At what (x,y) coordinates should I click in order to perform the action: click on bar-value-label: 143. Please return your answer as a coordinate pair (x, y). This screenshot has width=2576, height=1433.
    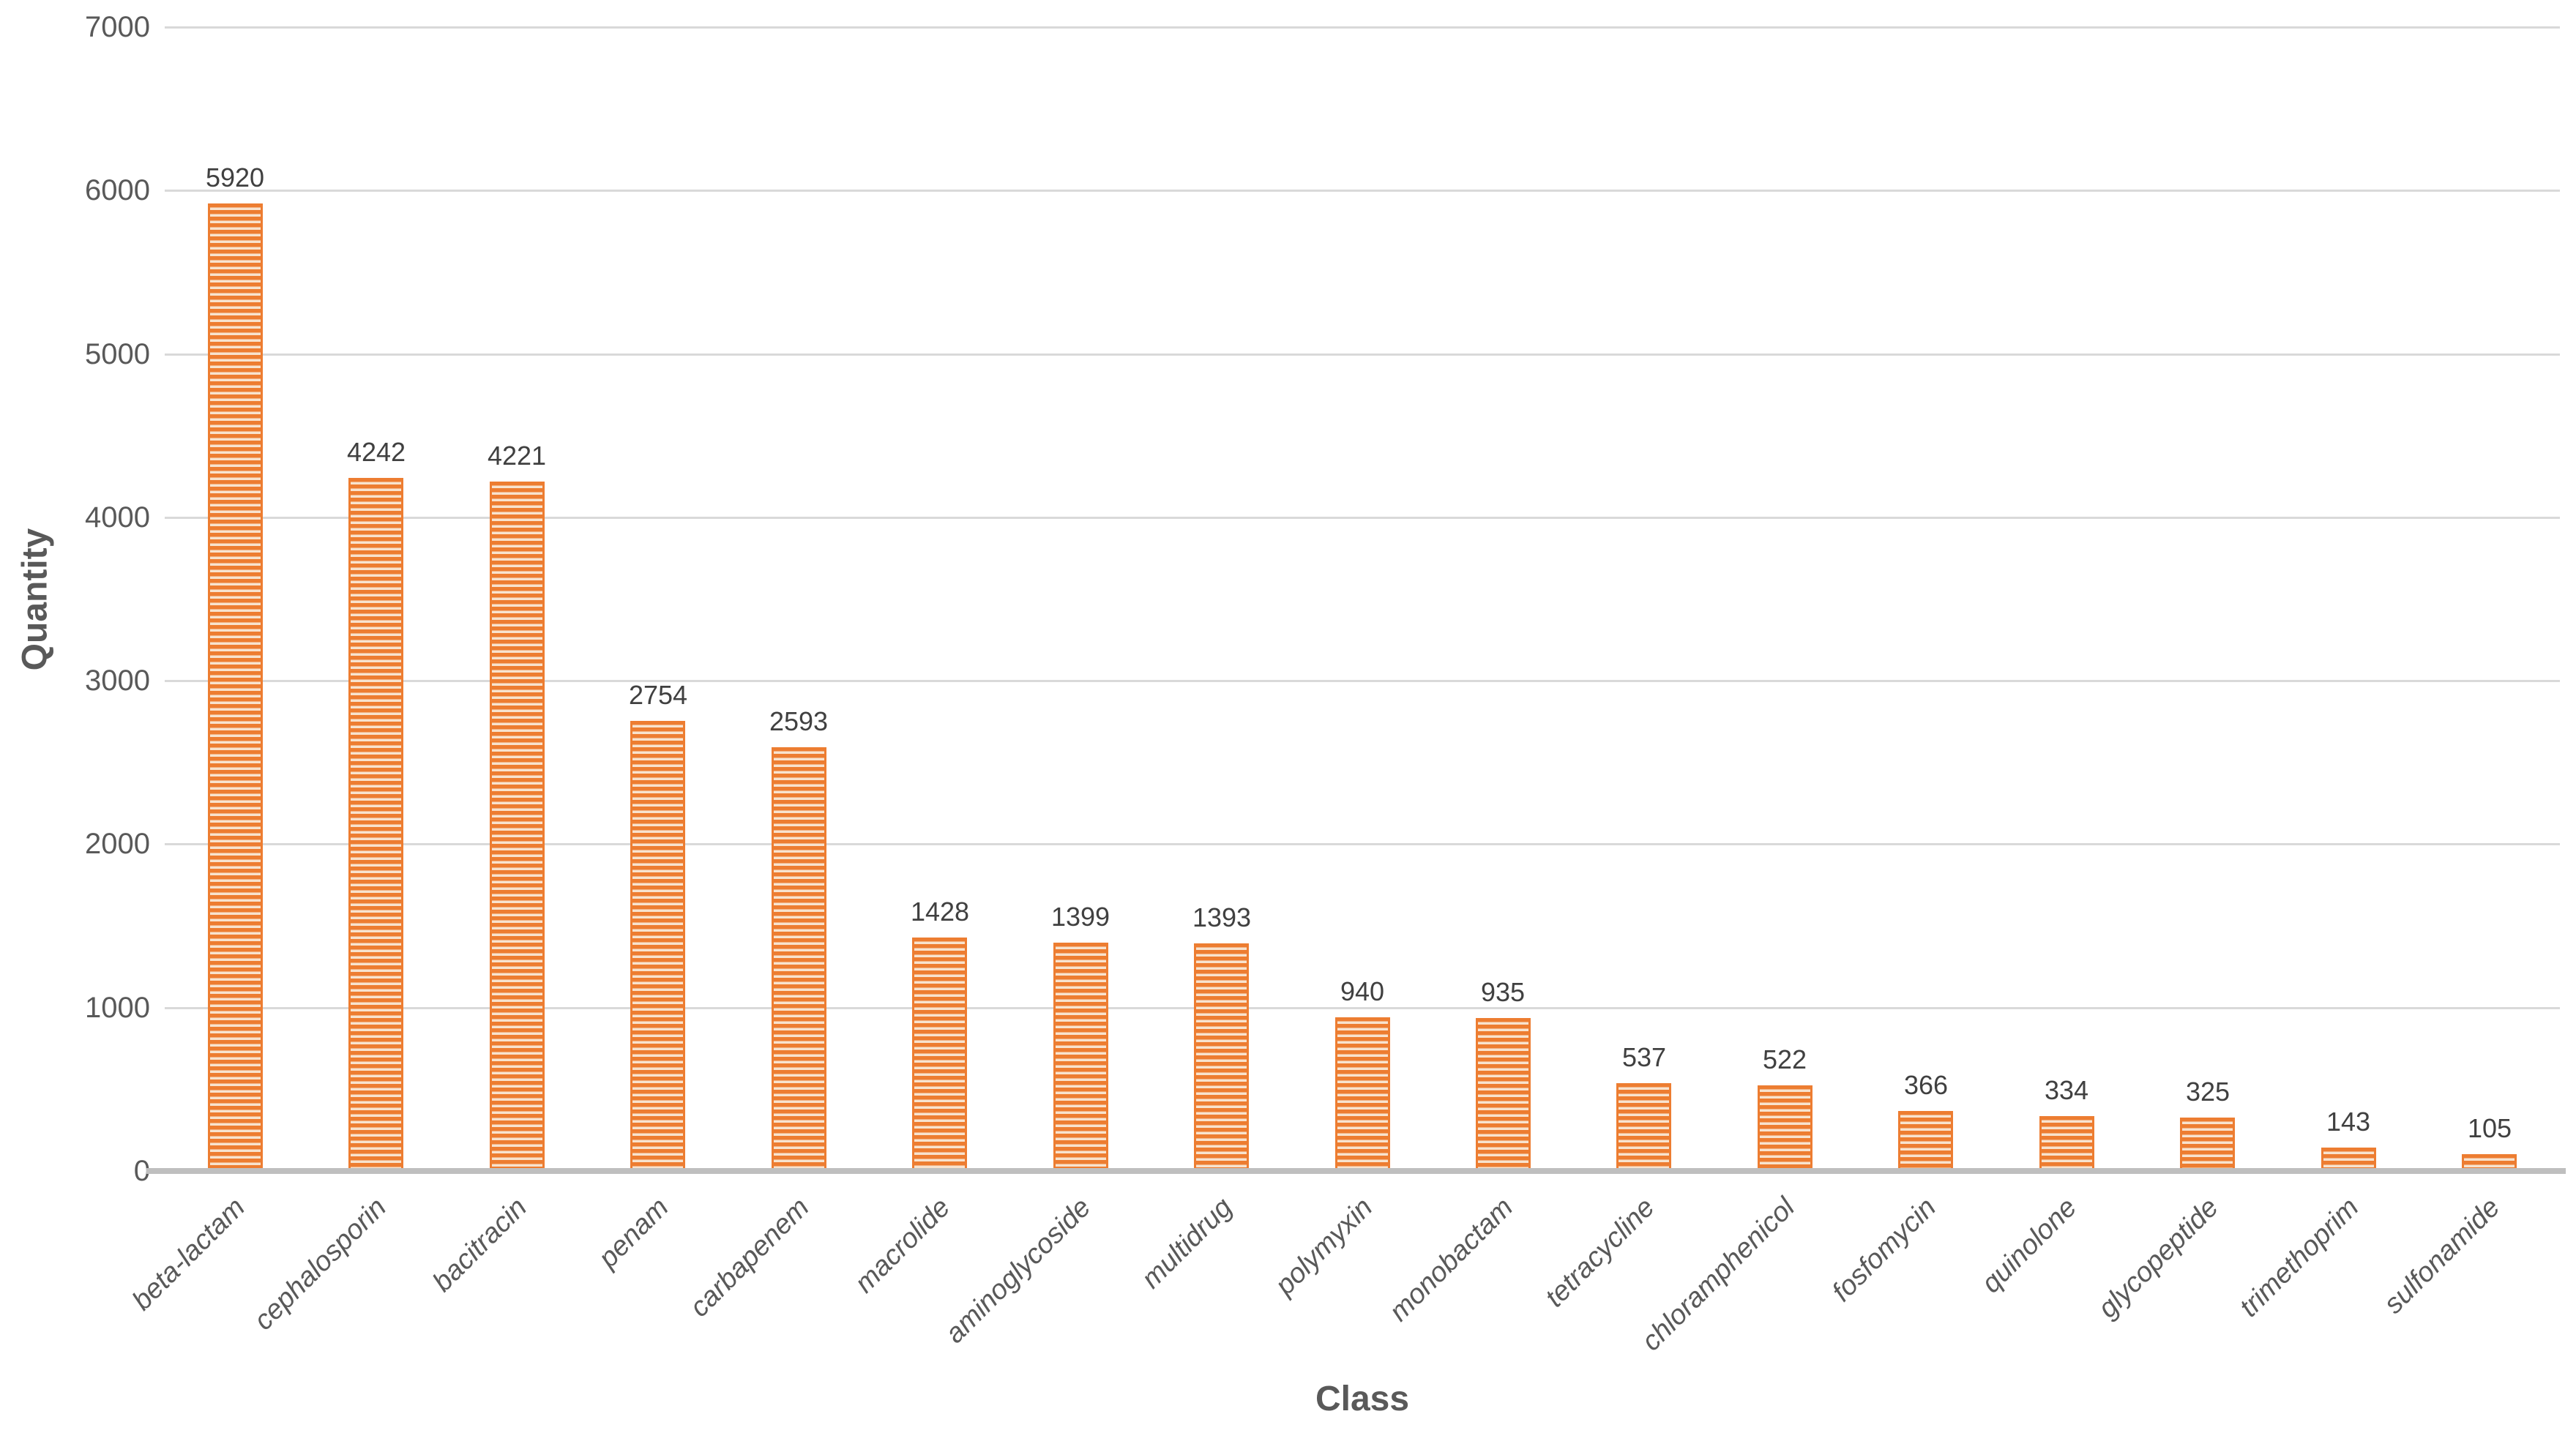
    Looking at the image, I should click on (2348, 1122).